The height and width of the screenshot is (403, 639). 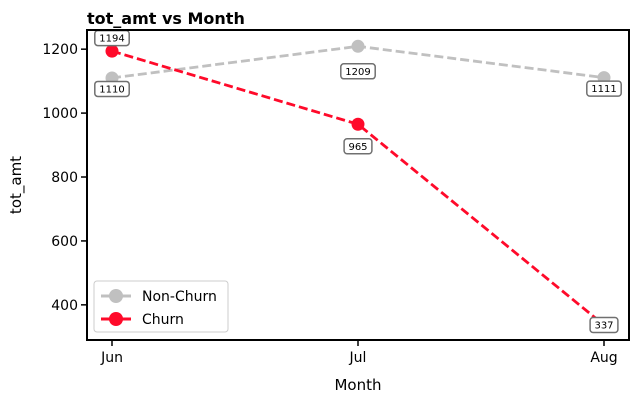 What do you see at coordinates (111, 358) in the screenshot?
I see `x-tick-label: Jun` at bounding box center [111, 358].